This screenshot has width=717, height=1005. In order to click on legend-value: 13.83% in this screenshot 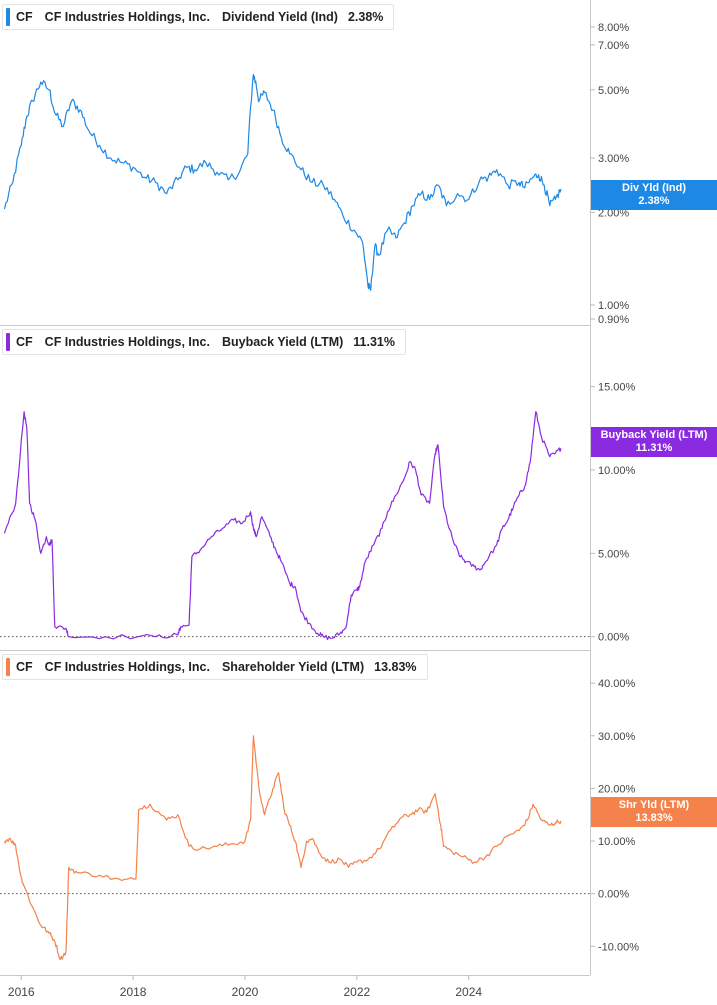, I will do `click(395, 667)`.